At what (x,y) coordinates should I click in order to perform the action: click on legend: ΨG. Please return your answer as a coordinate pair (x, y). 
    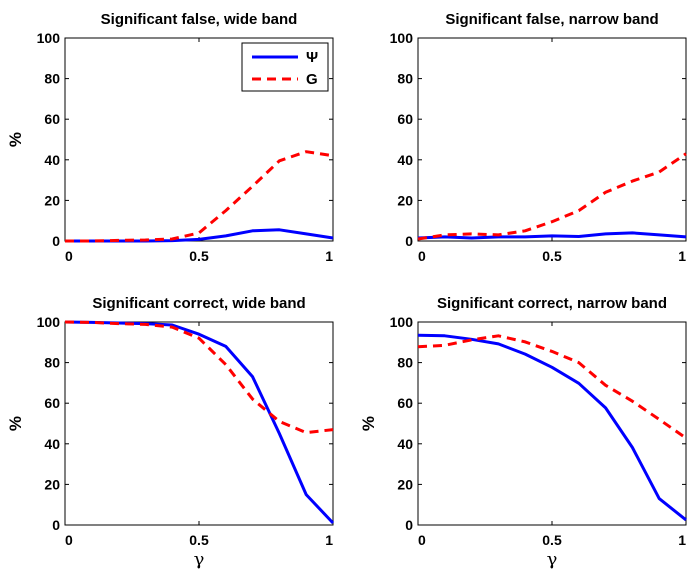
    Looking at the image, I should click on (285, 67).